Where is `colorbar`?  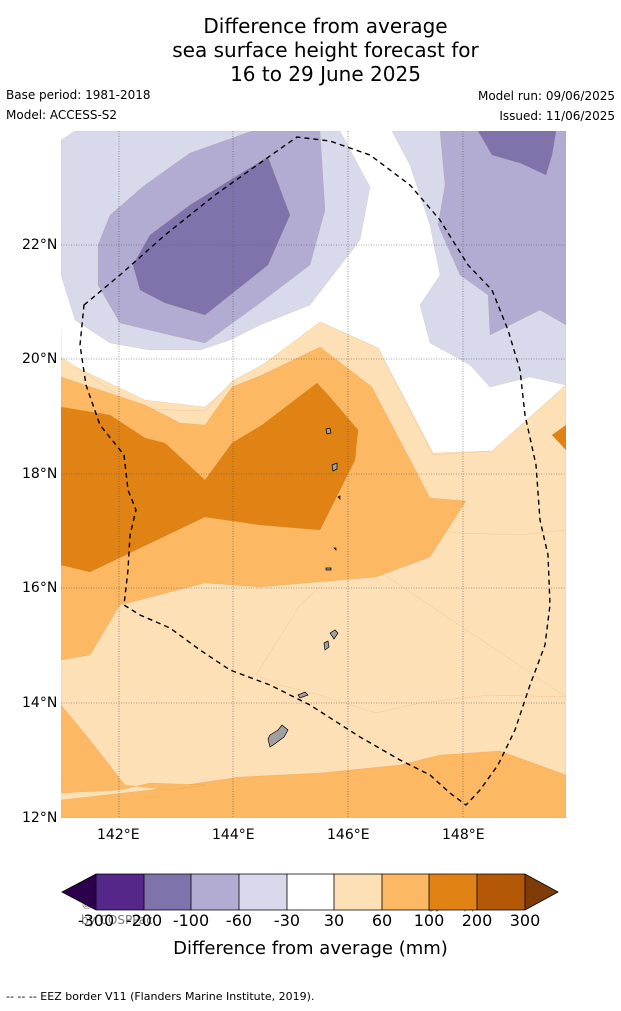
colorbar is located at coordinates (310, 892).